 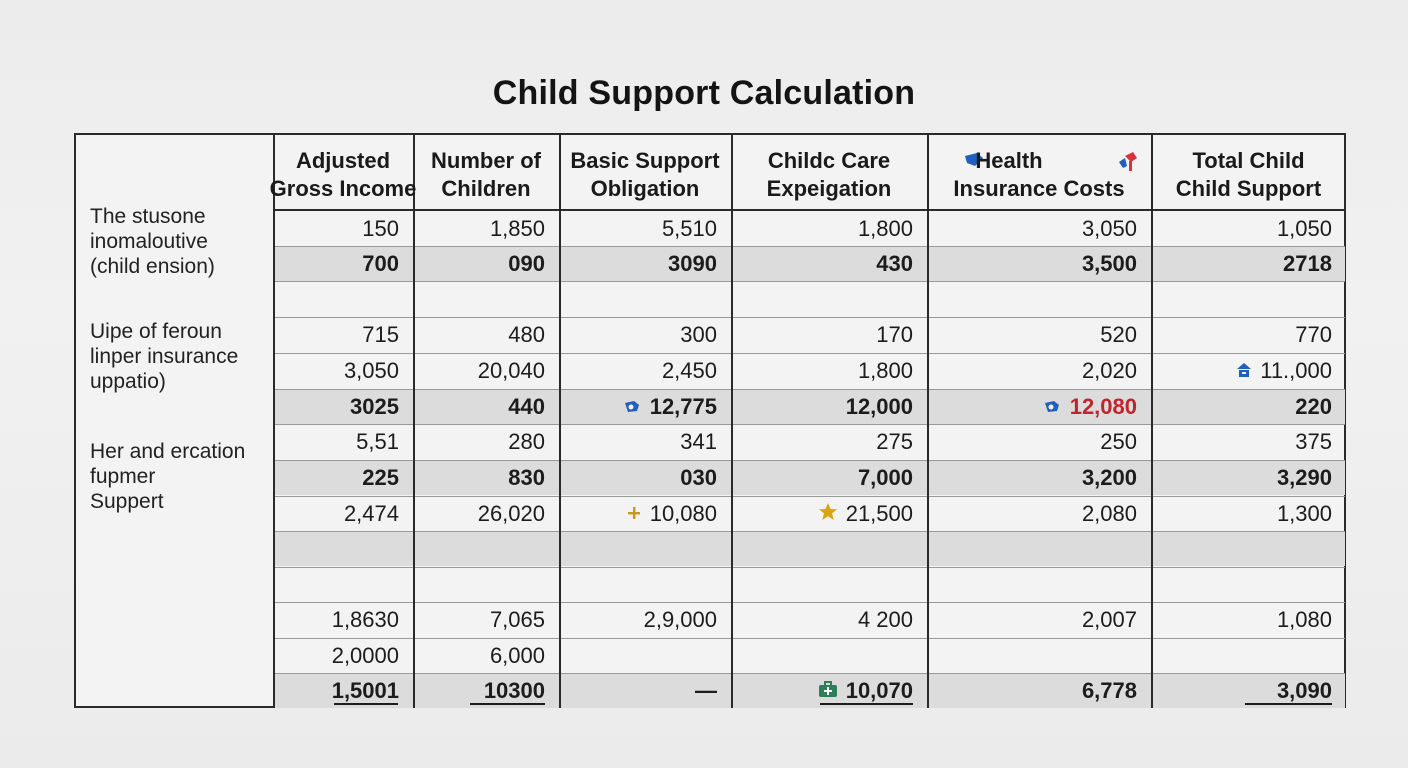 I want to click on cell-value: 10,080, so click(x=683, y=513).